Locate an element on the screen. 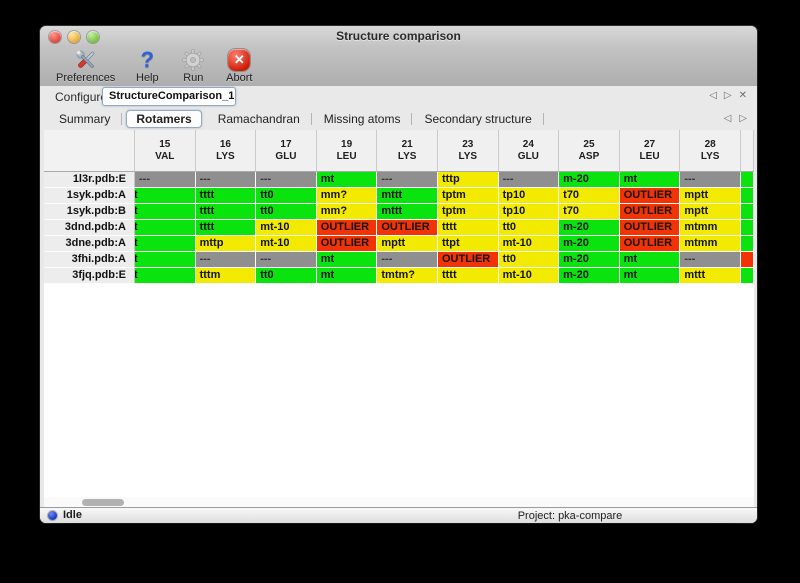 The width and height of the screenshot is (800, 583). close-window-button is located at coordinates (55, 37).